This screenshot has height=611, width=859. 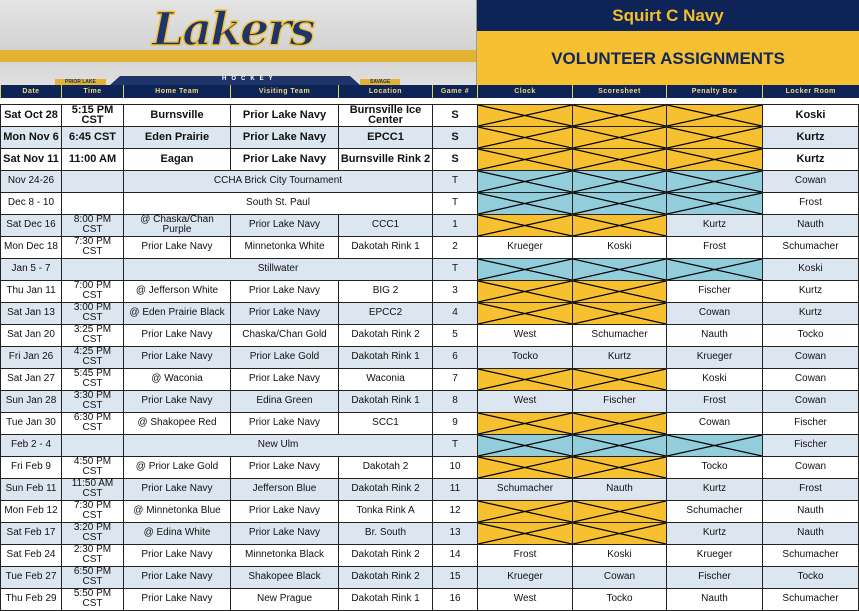 I want to click on location-cell: Tonka Rink A, so click(x=385, y=511).